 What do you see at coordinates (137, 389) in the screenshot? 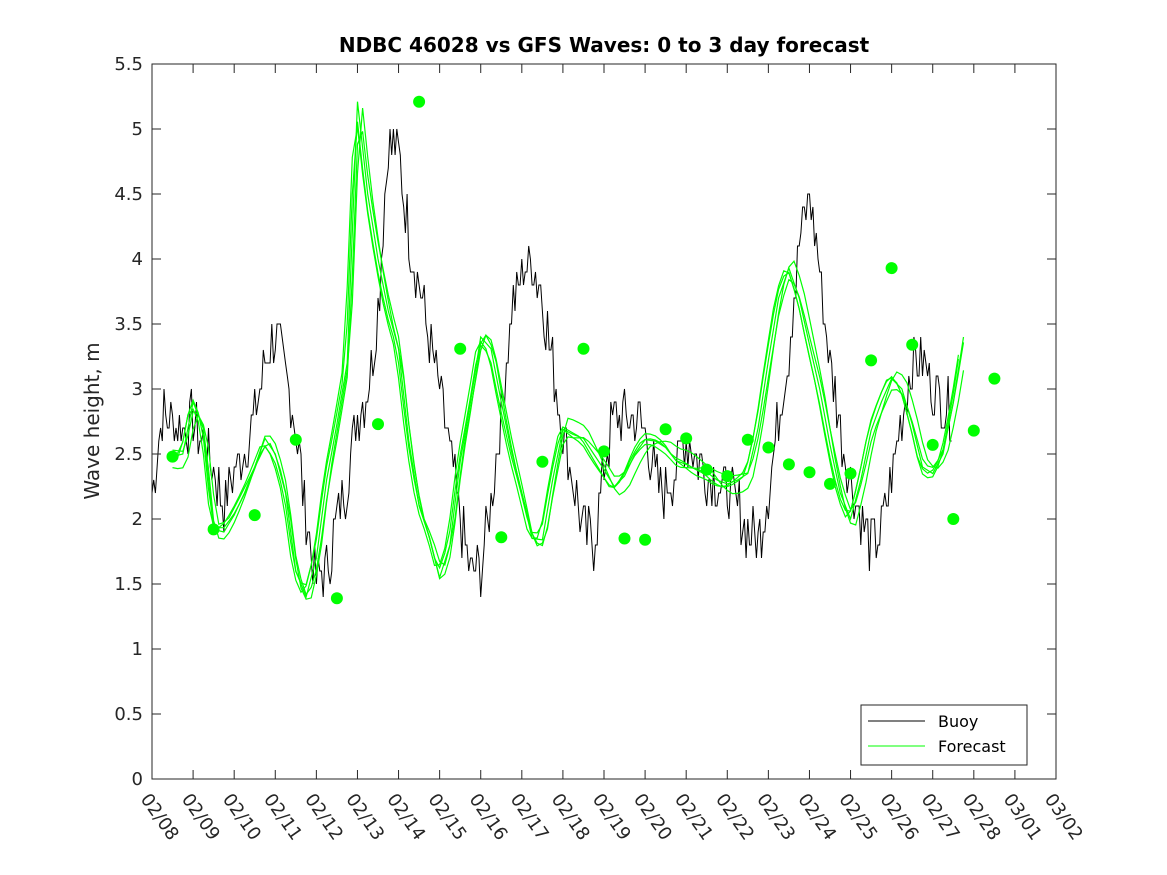
I see `y-tick-label: 3` at bounding box center [137, 389].